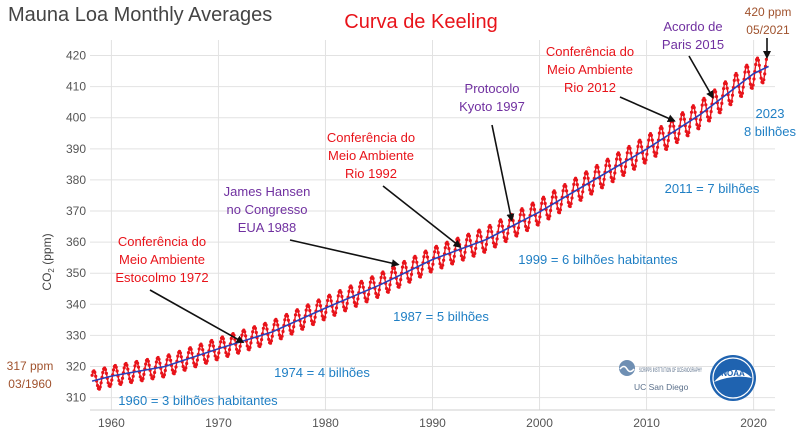  I want to click on y-tick-label: 310, so click(76, 398).